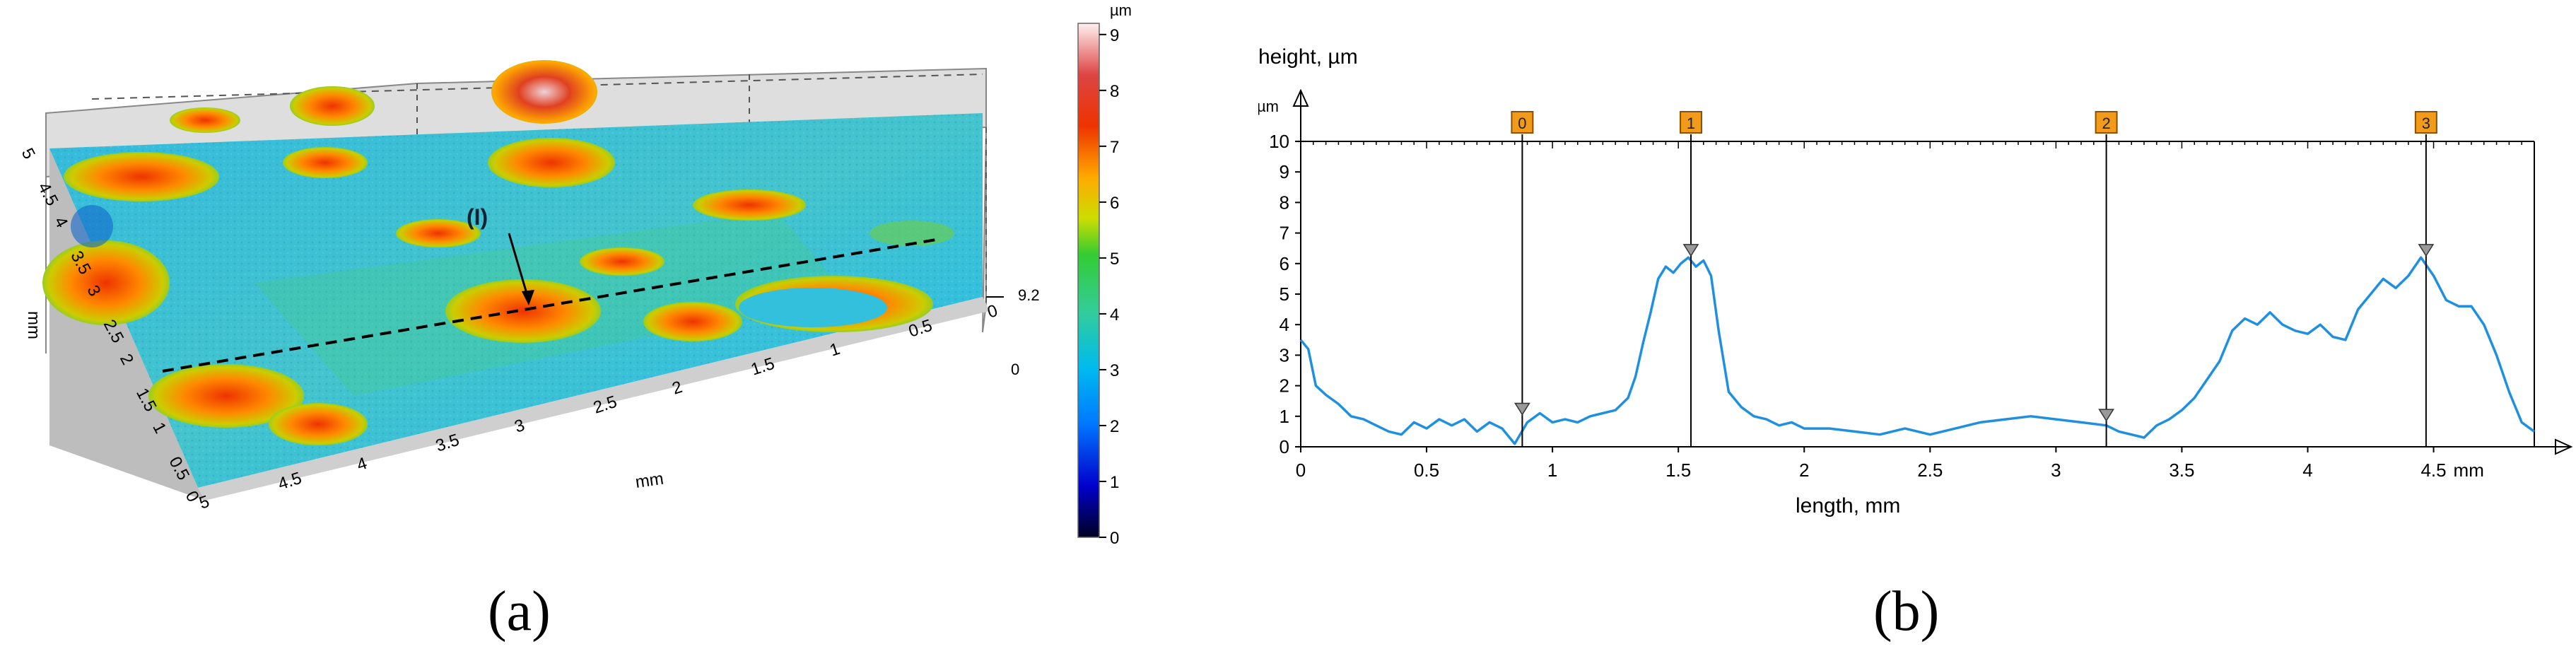 The width and height of the screenshot is (2576, 661). I want to click on colorbar-tick-label: 5, so click(1115, 259).